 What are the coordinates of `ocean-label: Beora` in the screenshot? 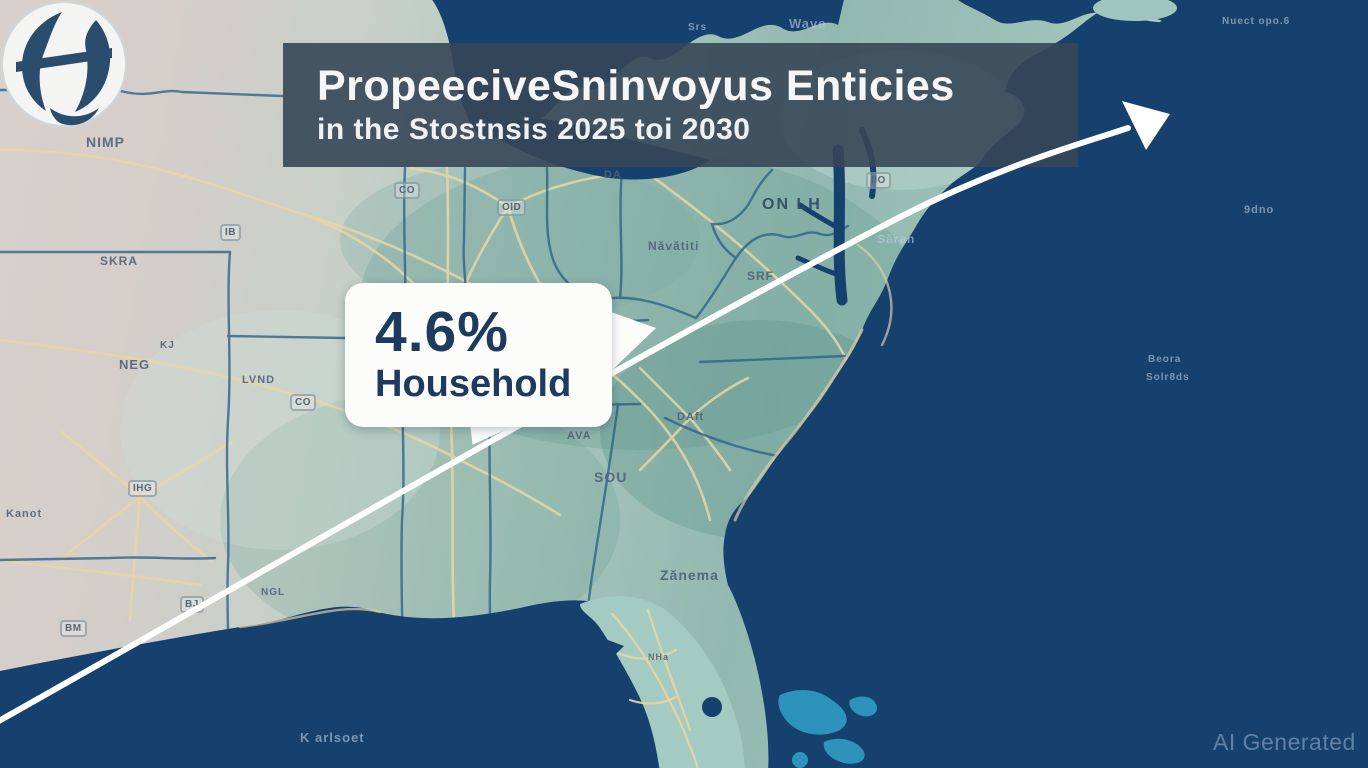 It's located at (1165, 359).